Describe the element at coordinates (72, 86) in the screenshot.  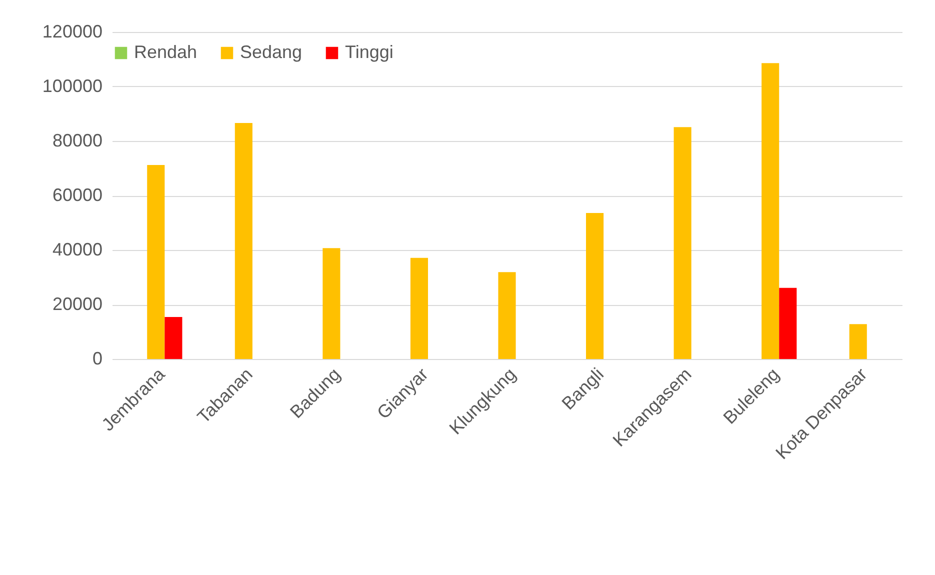
I see `y-tick-label: 100000` at that location.